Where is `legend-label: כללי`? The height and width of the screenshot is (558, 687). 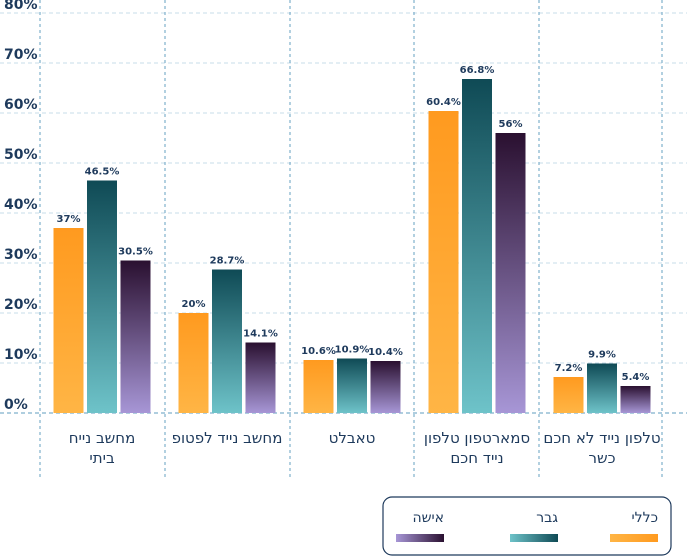 legend-label: כללי is located at coordinates (645, 518).